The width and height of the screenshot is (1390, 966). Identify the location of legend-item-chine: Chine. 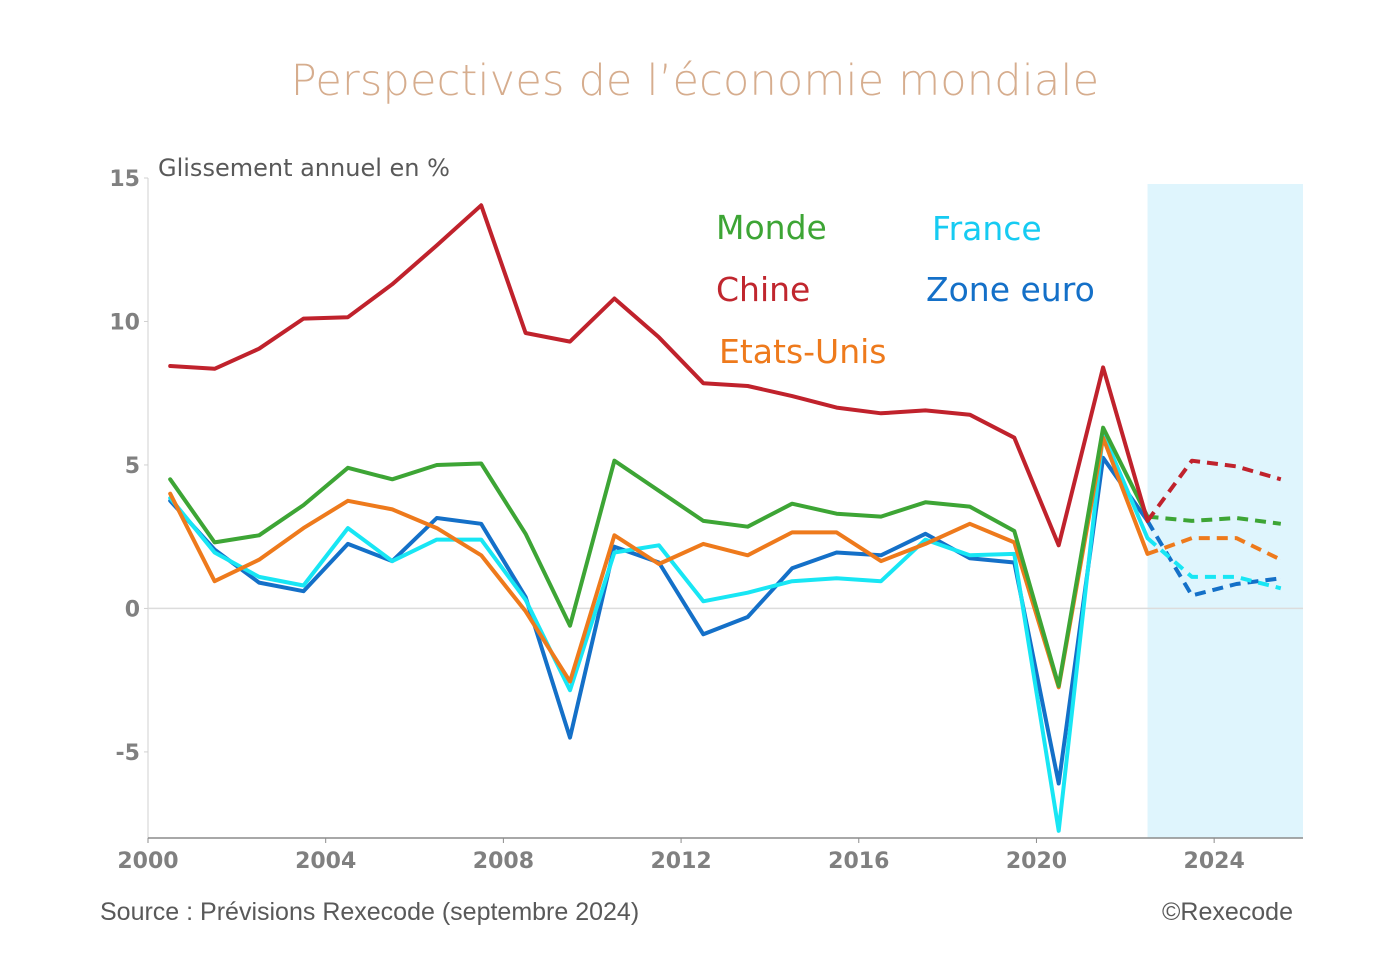
(763, 289).